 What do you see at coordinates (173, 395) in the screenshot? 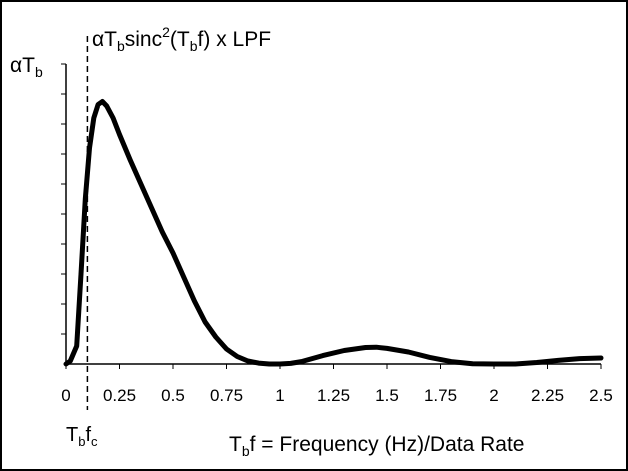
I see `x-tick-label: 0.5` at bounding box center [173, 395].